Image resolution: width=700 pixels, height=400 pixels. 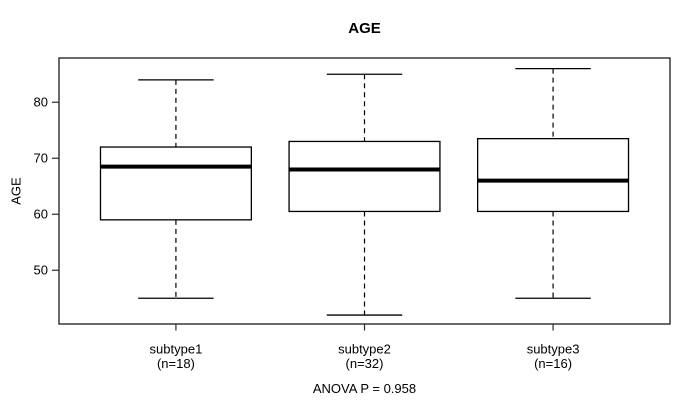 What do you see at coordinates (41, 158) in the screenshot?
I see `y-tick-label: 70` at bounding box center [41, 158].